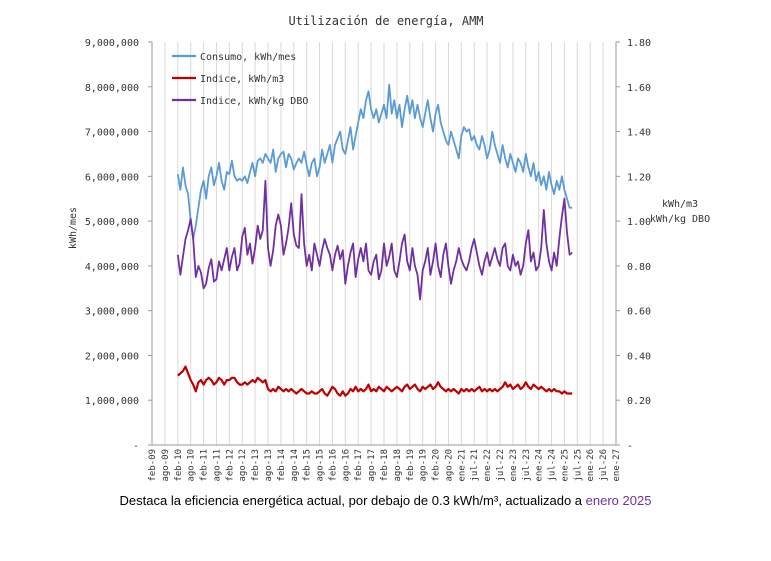  I want to click on right-axis-label-1: kWh/m3, so click(680, 204).